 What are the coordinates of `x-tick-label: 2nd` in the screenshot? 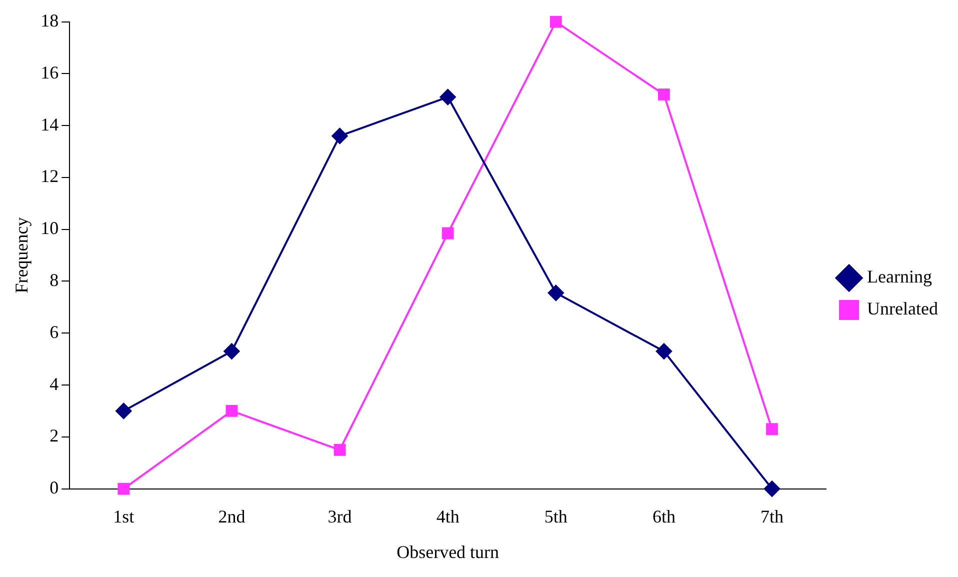 It's located at (232, 516).